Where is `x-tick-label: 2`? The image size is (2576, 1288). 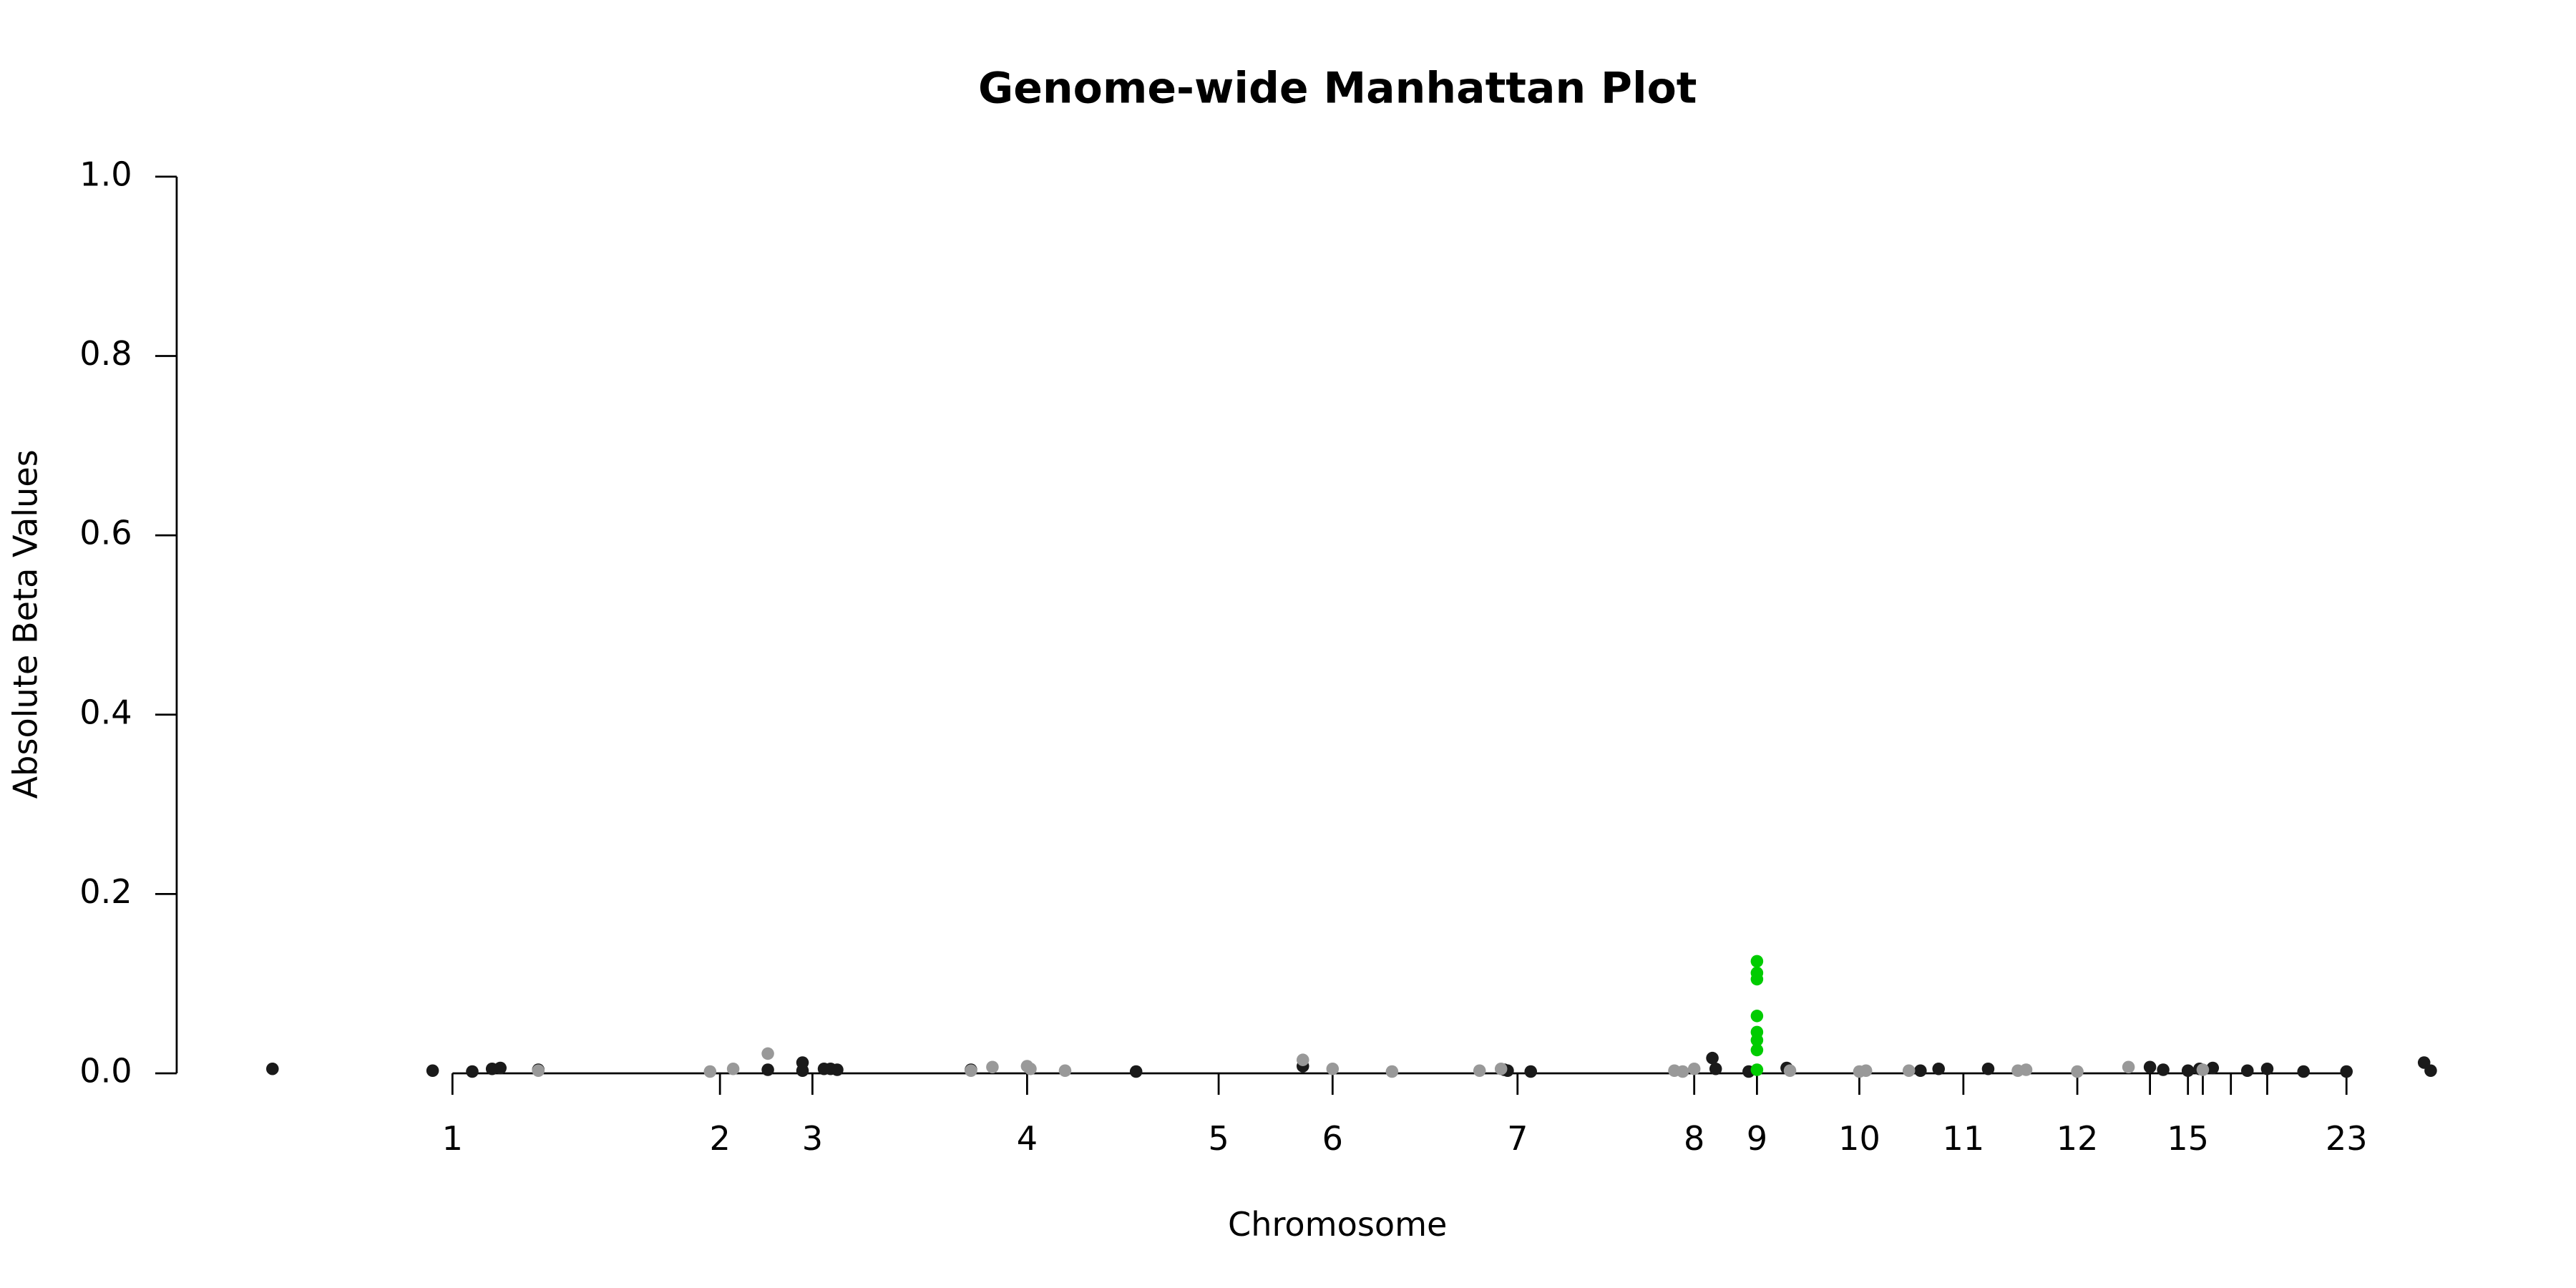
x-tick-label: 2 is located at coordinates (719, 1138).